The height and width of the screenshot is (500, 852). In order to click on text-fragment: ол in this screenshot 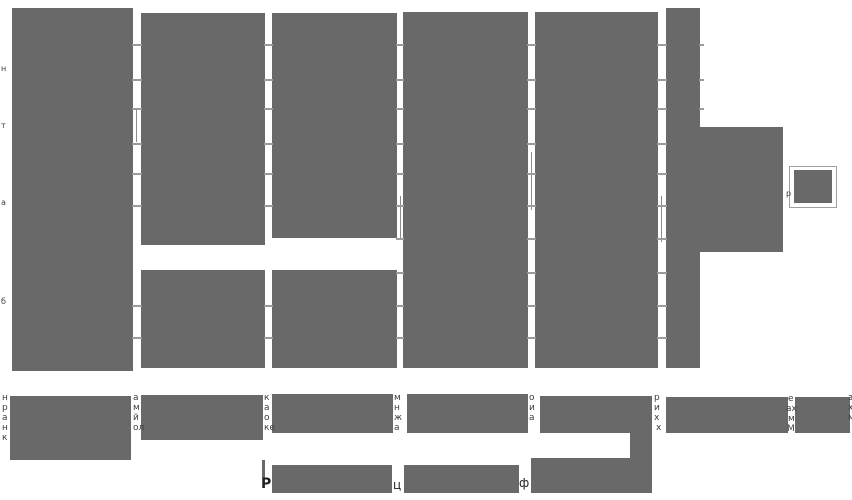, I will do `click(139, 428)`.